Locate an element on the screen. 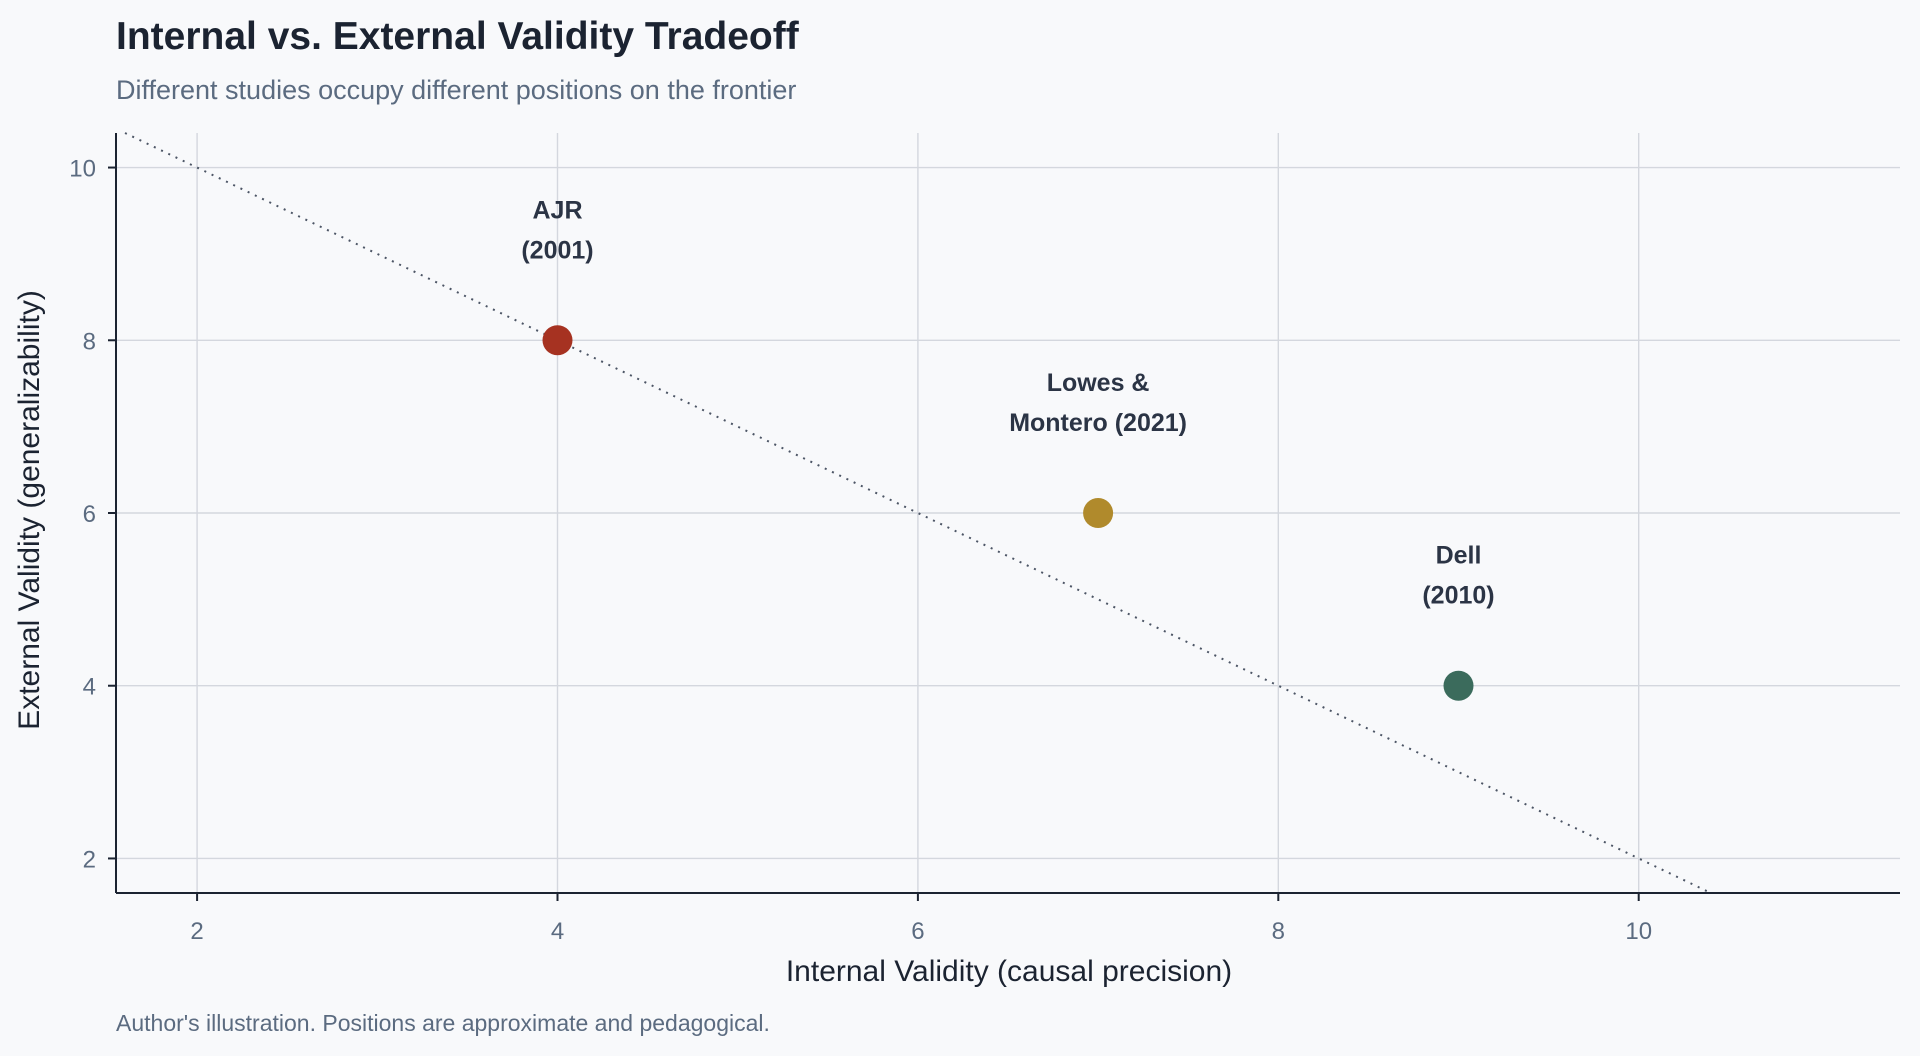  x-tick-label-1: 4 is located at coordinates (557, 931).